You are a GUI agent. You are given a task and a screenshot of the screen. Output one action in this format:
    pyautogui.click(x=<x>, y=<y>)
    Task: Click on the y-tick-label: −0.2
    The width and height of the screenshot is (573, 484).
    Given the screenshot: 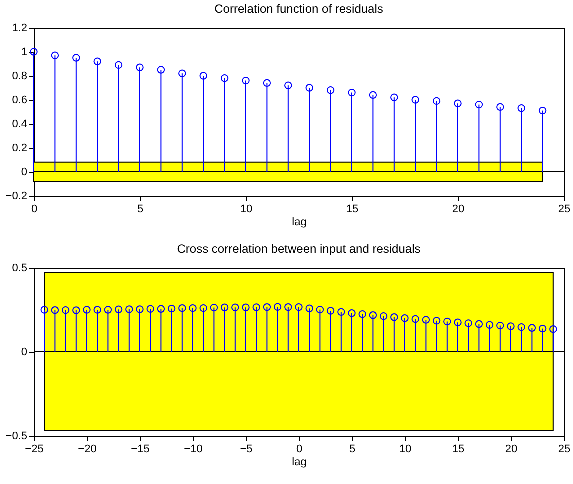 What is the action you would take?
    pyautogui.click(x=17, y=196)
    